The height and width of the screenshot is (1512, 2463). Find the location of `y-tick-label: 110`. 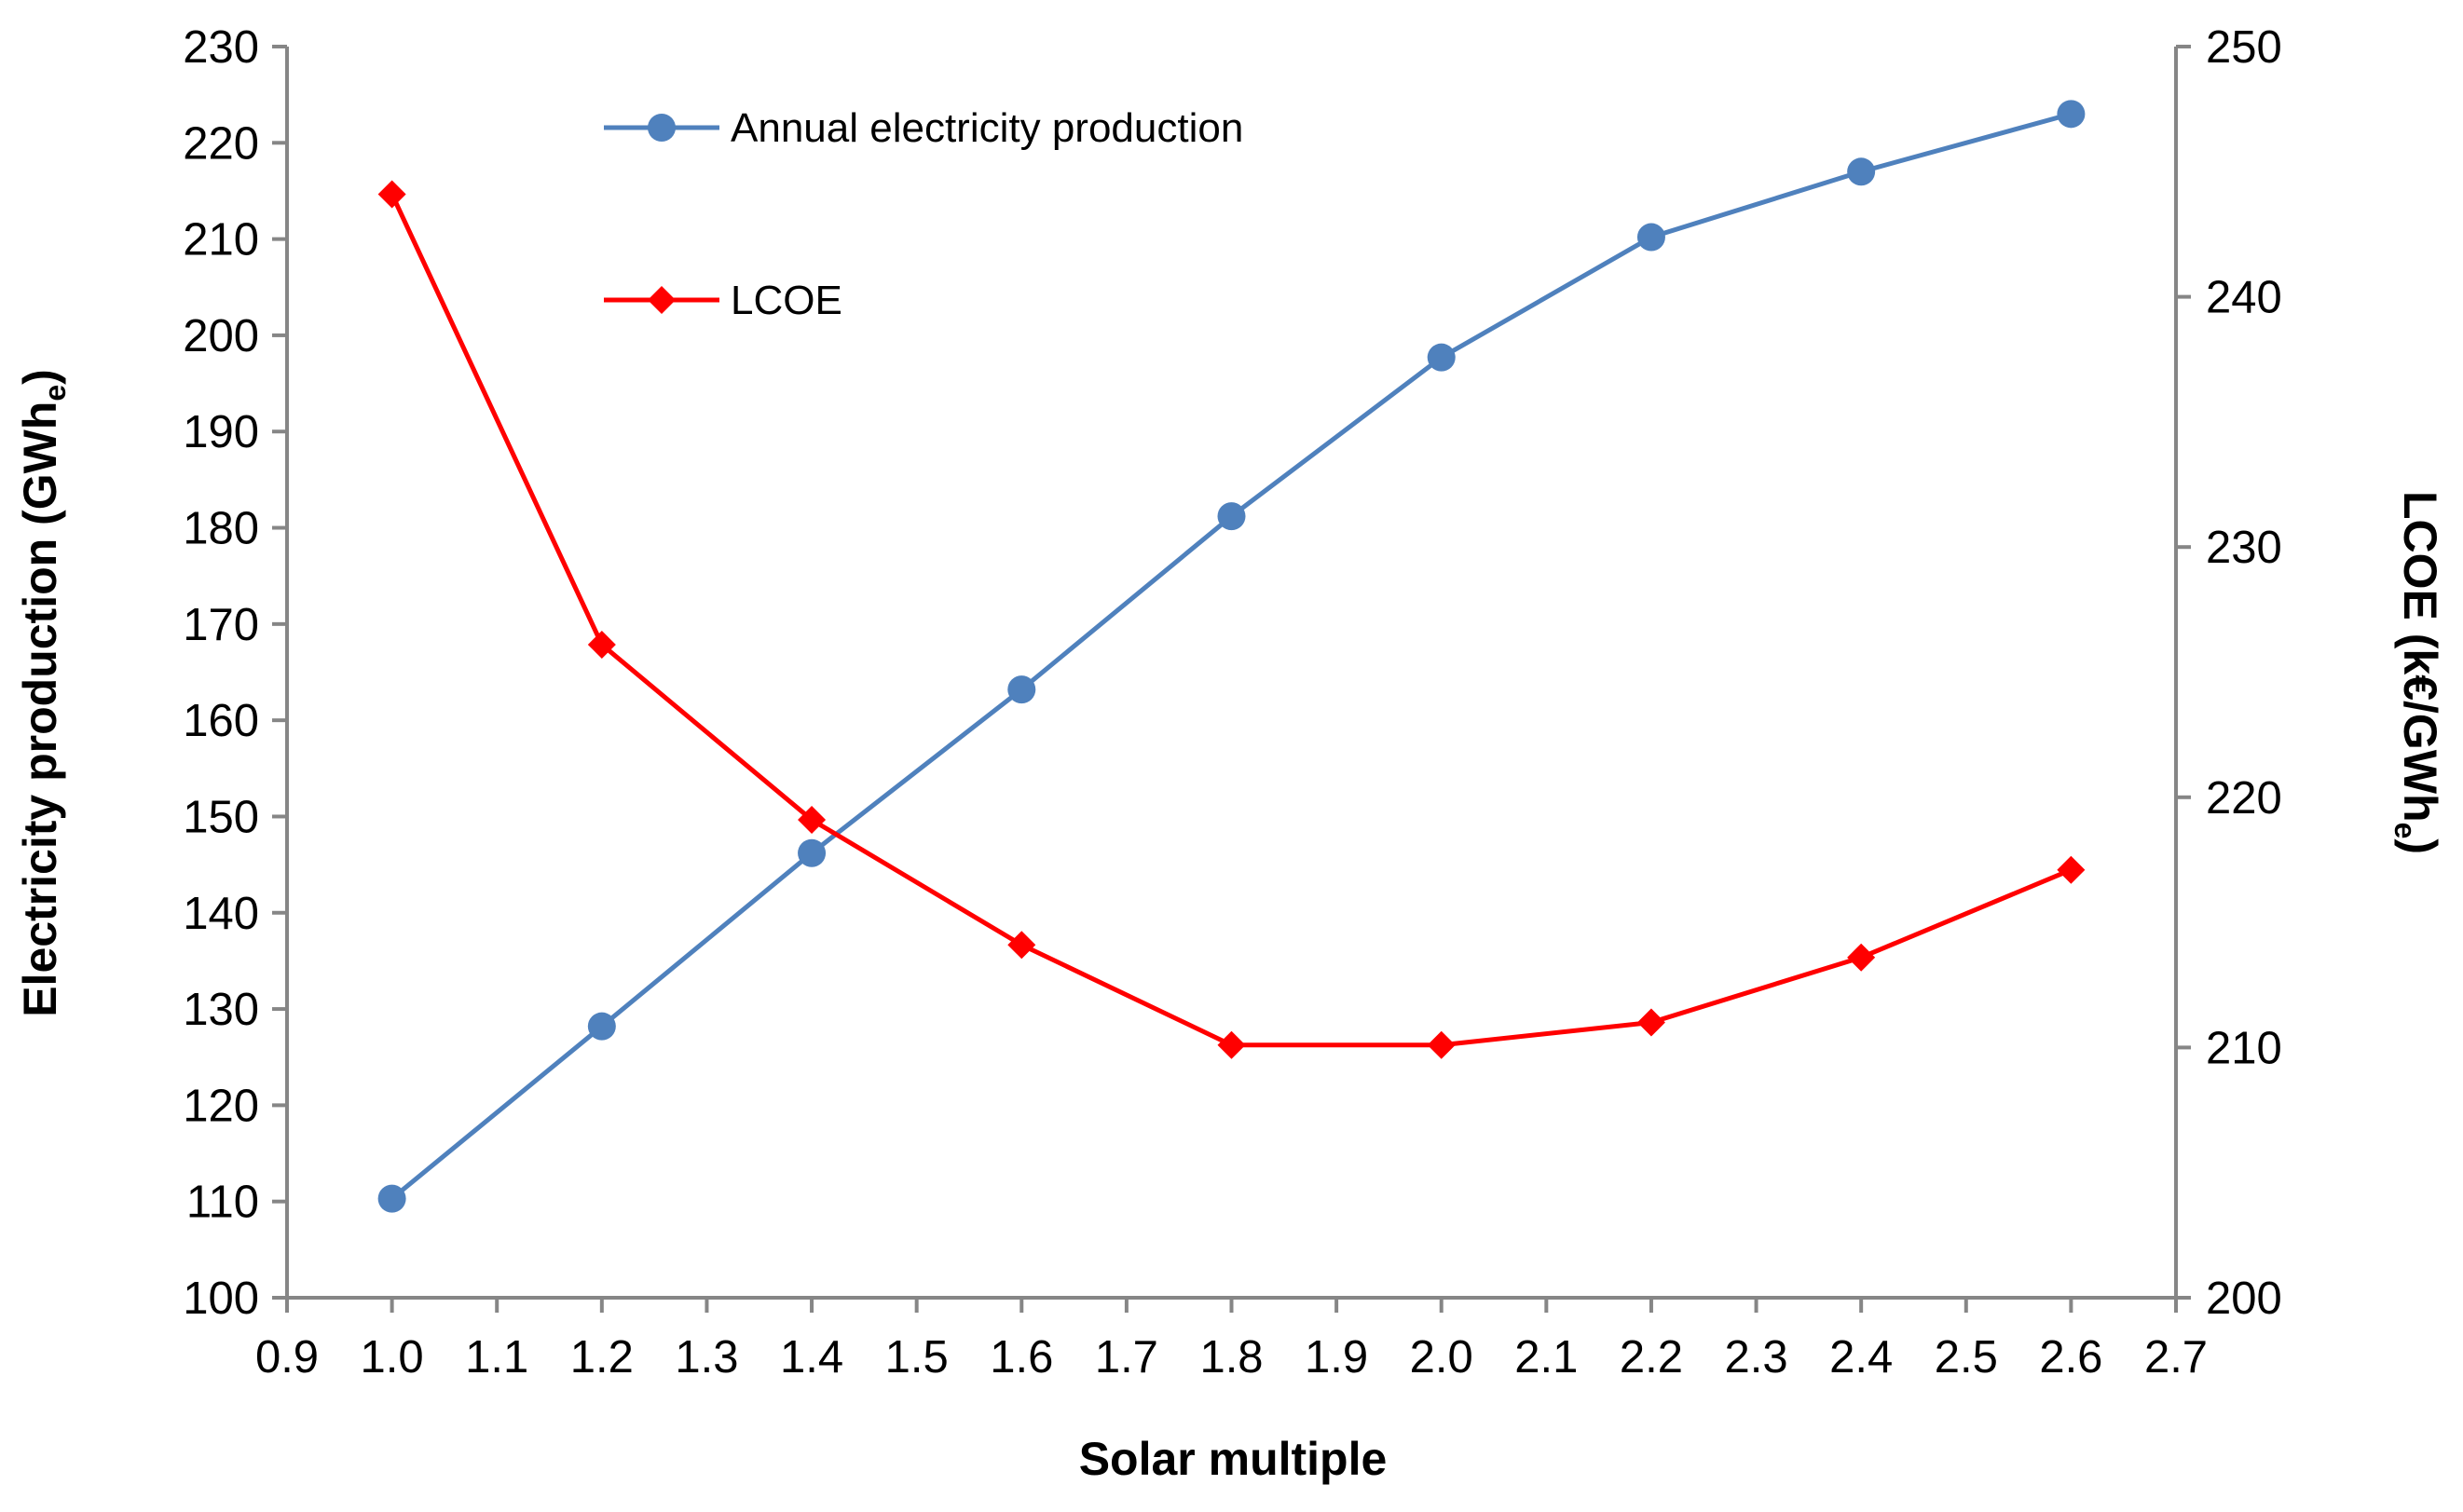

y-tick-label: 110 is located at coordinates (222, 1203).